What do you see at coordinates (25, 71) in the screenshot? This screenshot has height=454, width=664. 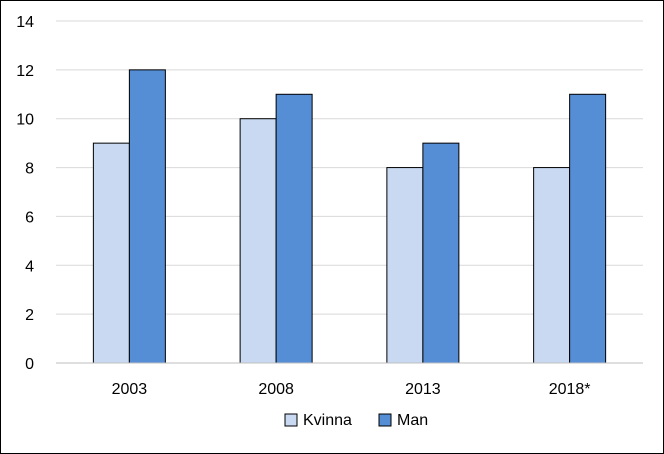 I see `y-tick-label: 12` at bounding box center [25, 71].